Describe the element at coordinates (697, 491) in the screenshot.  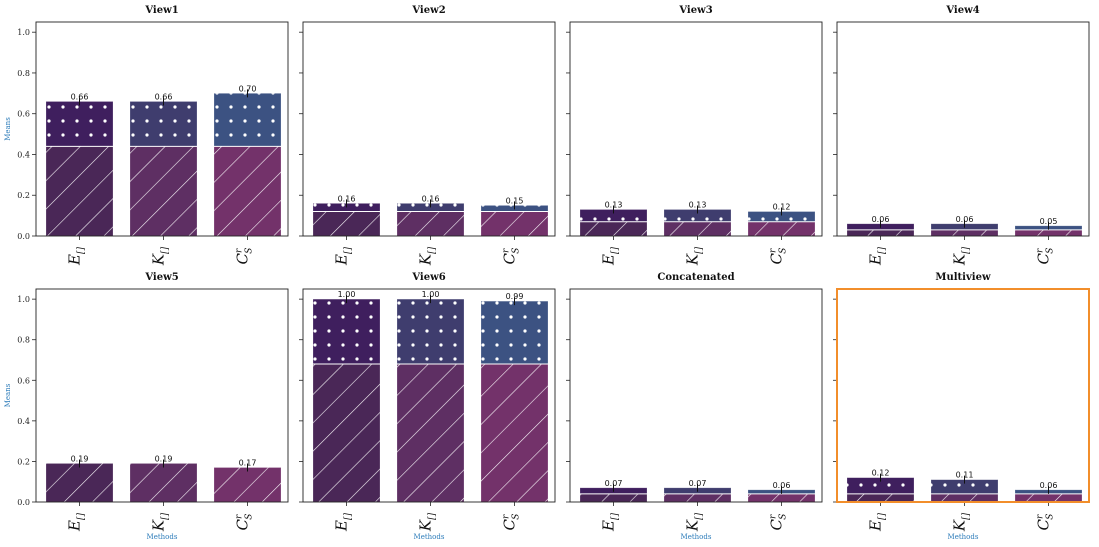
I see `bar-k: 0.07` at that location.